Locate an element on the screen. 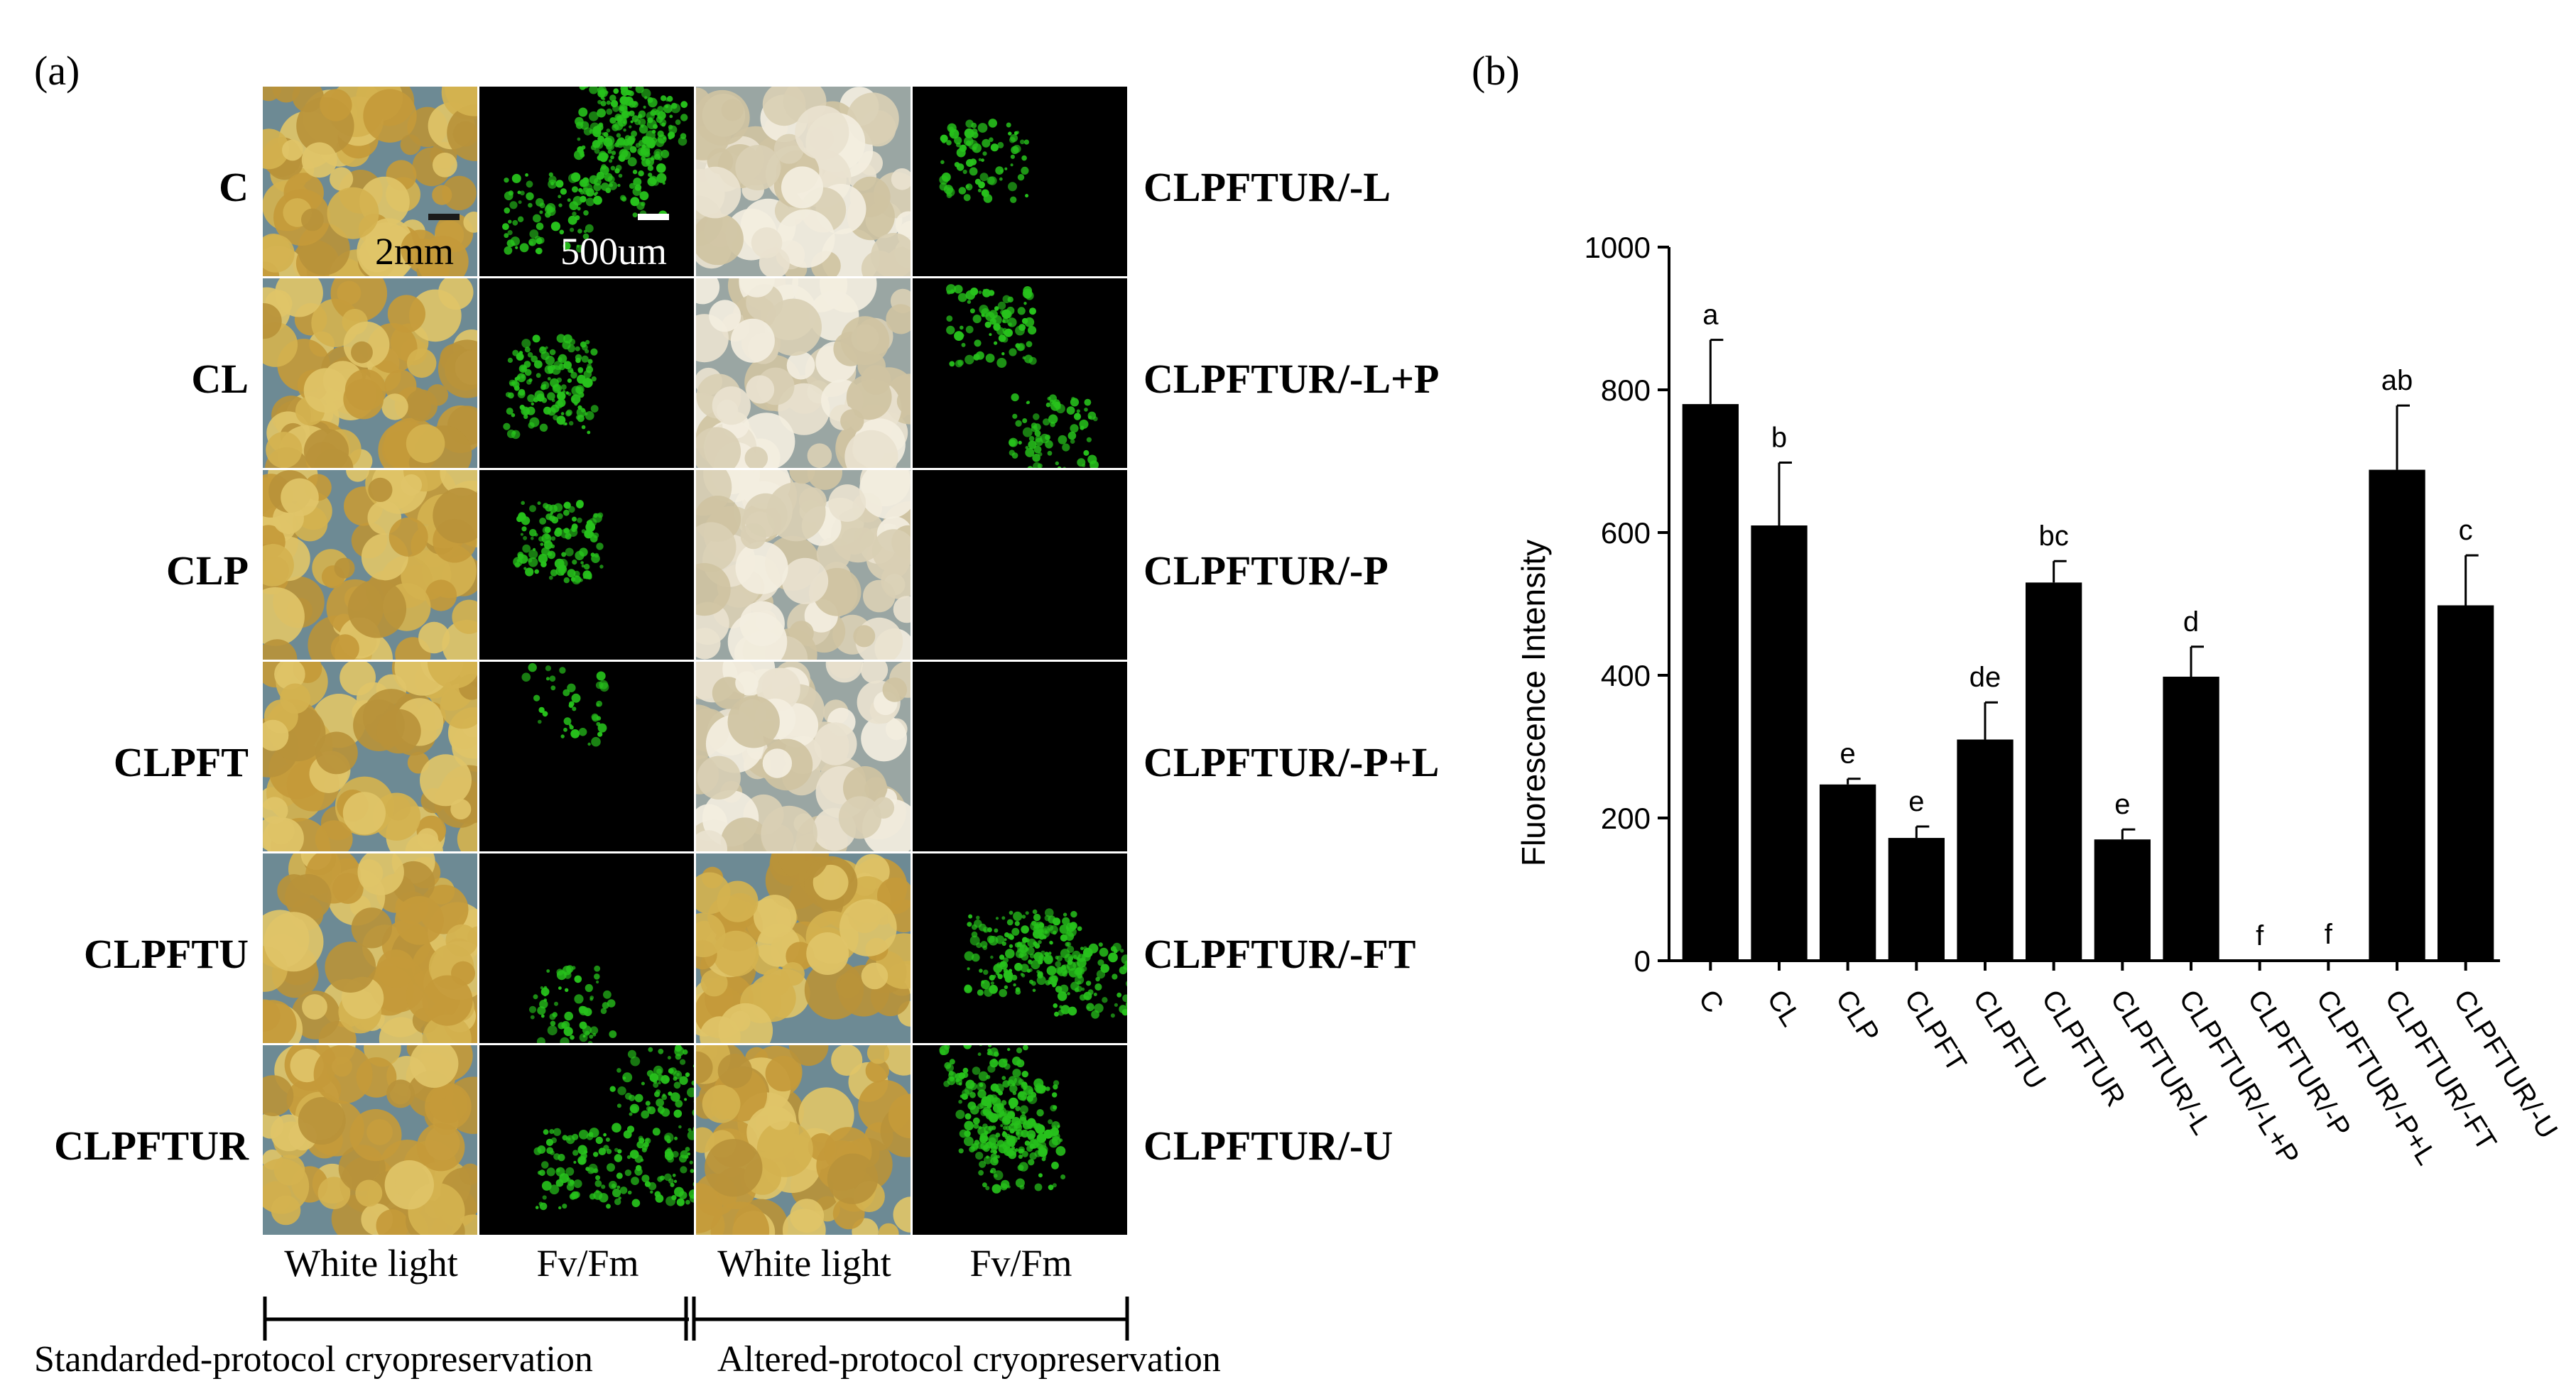 The height and width of the screenshot is (1391, 2576). x-tick-label: CLP is located at coordinates (1858, 1015).